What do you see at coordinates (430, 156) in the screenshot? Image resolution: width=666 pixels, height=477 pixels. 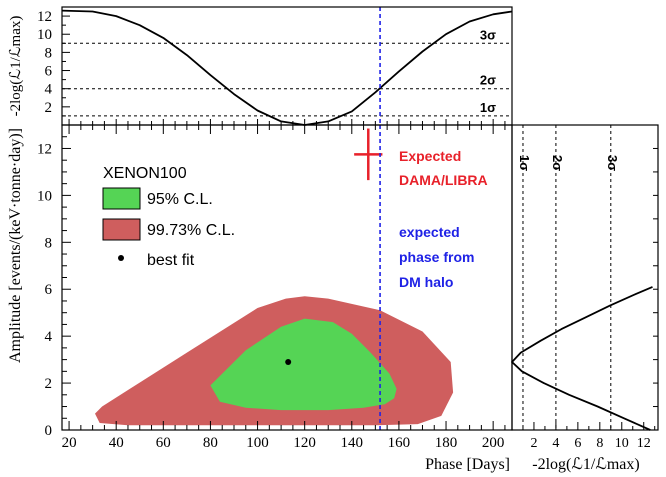 I see `dama-label-line: Expected` at bounding box center [430, 156].